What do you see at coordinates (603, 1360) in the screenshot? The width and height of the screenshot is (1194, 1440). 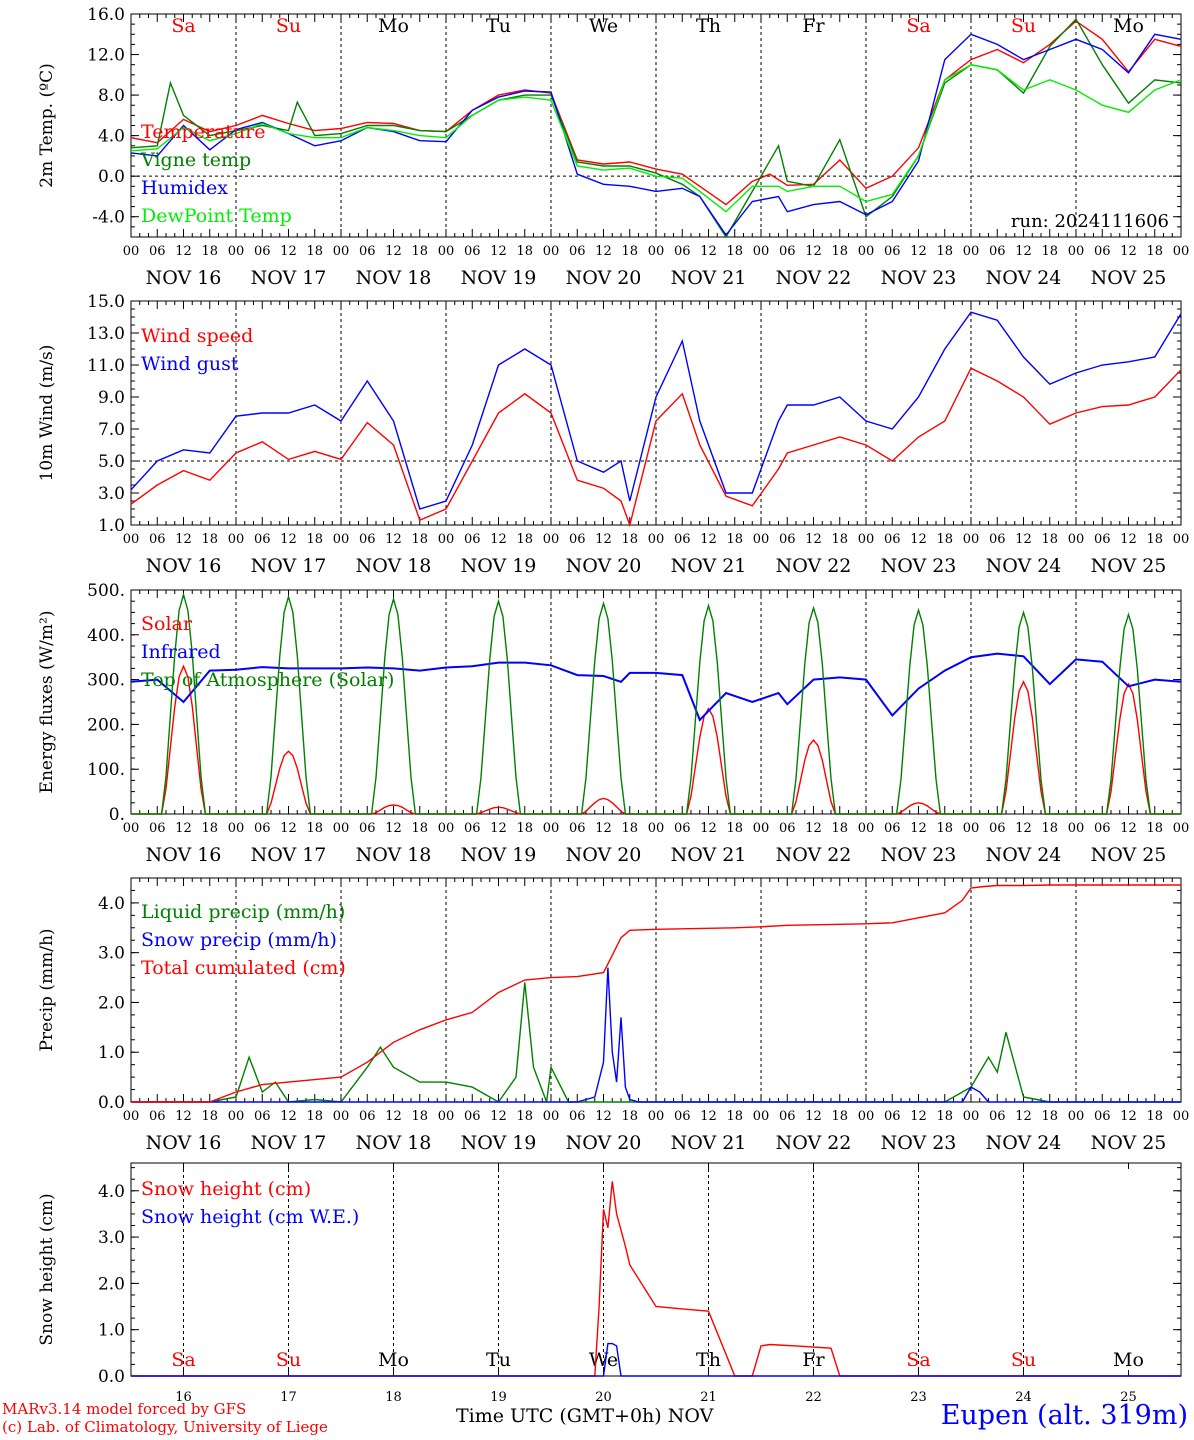 I see `weekday-label: We` at bounding box center [603, 1360].